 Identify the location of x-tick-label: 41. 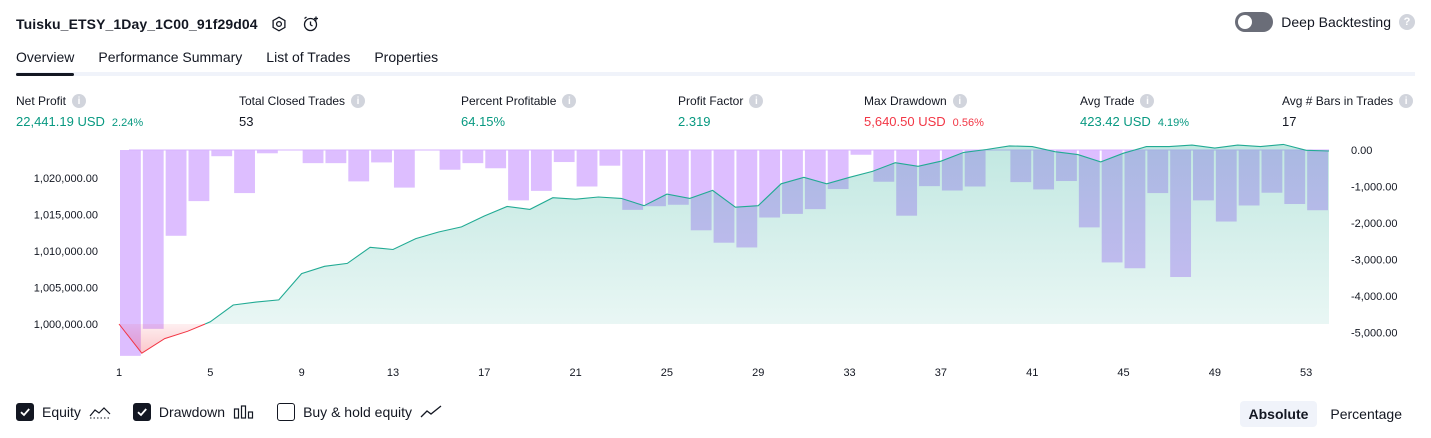
(1032, 373).